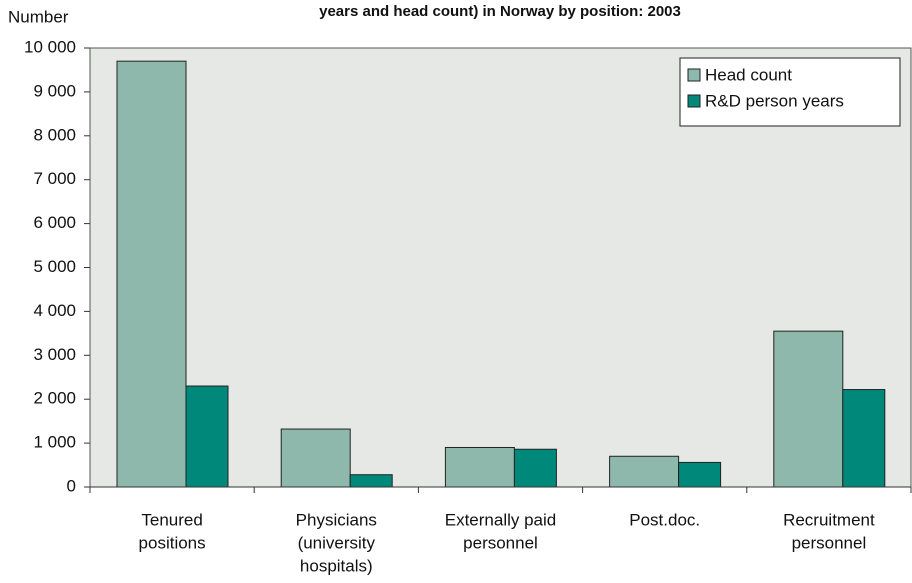  What do you see at coordinates (54, 354) in the screenshot?
I see `y-tick-label: 3 000` at bounding box center [54, 354].